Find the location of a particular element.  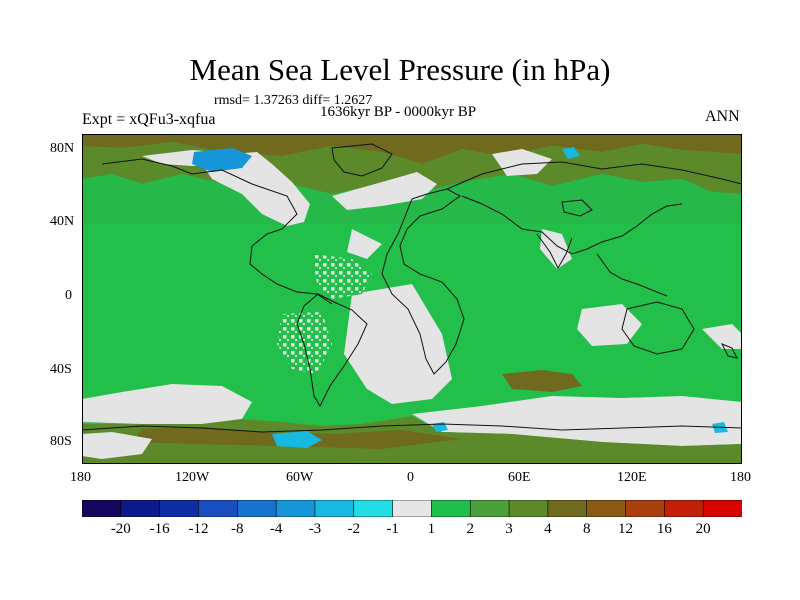

colorbar-tick-label: 20 is located at coordinates (703, 529).